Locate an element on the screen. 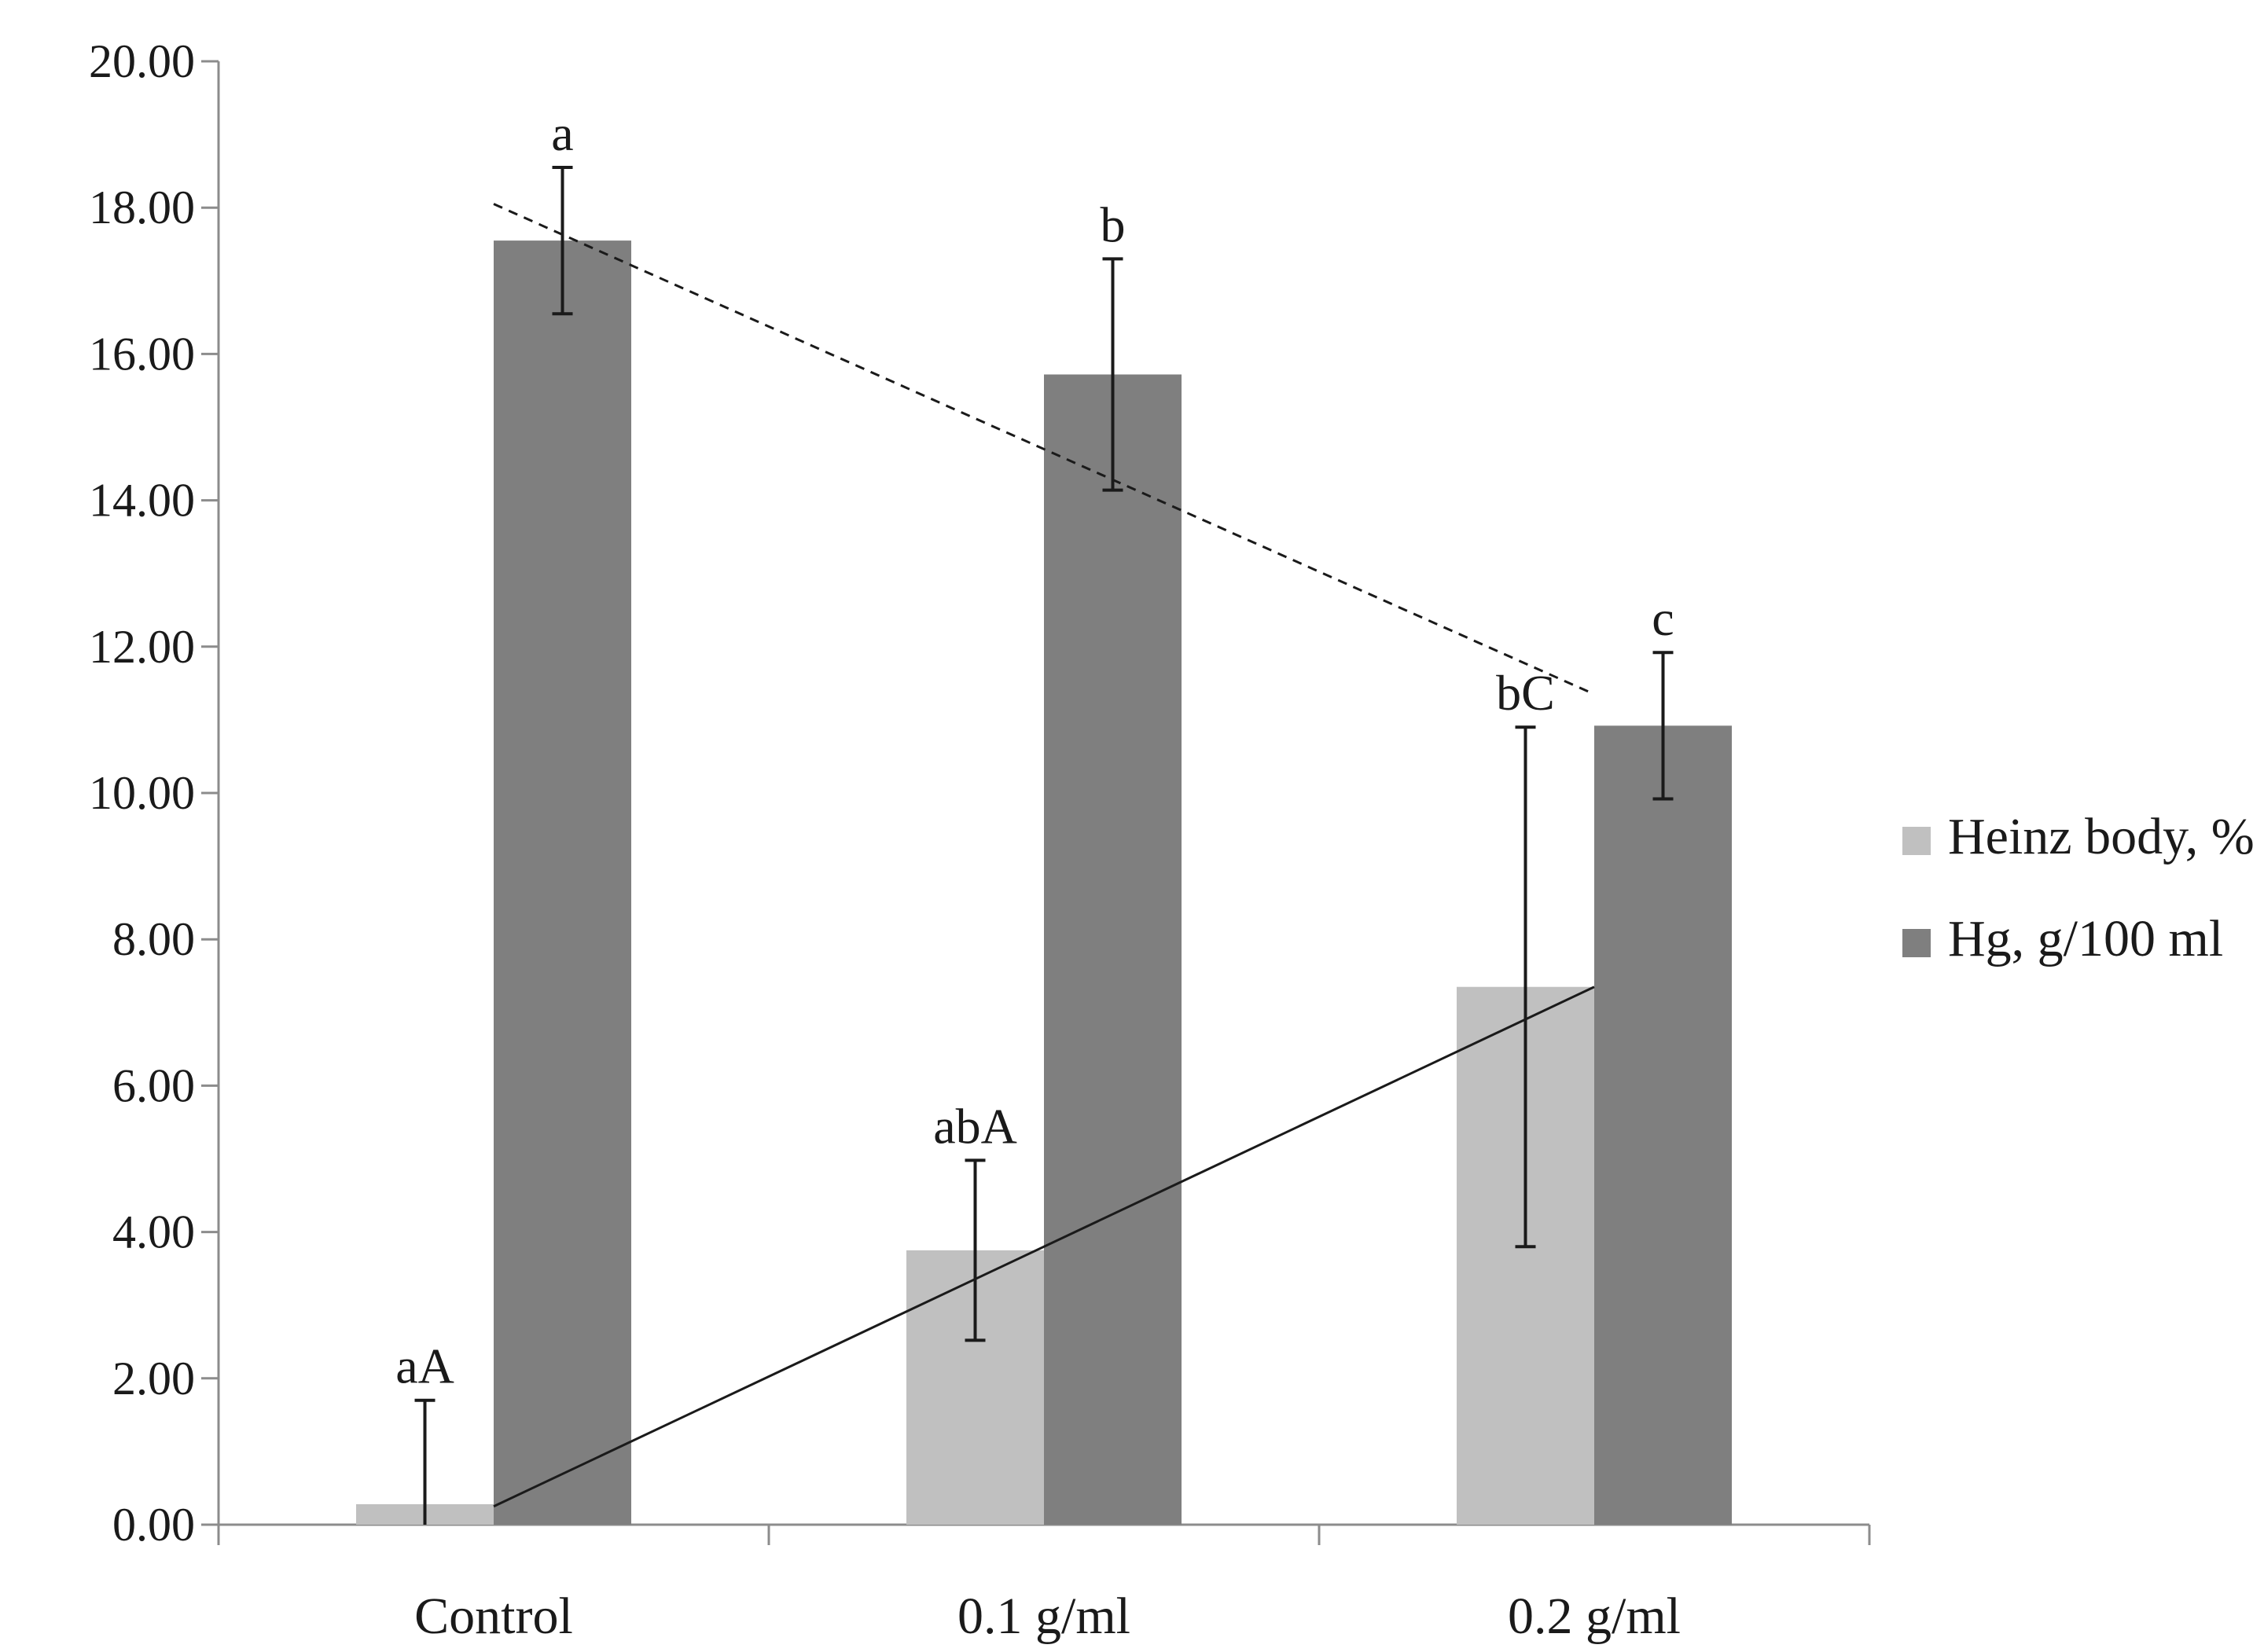 The image size is (2253, 1652). y-tick-label: 8.00 is located at coordinates (153, 939).